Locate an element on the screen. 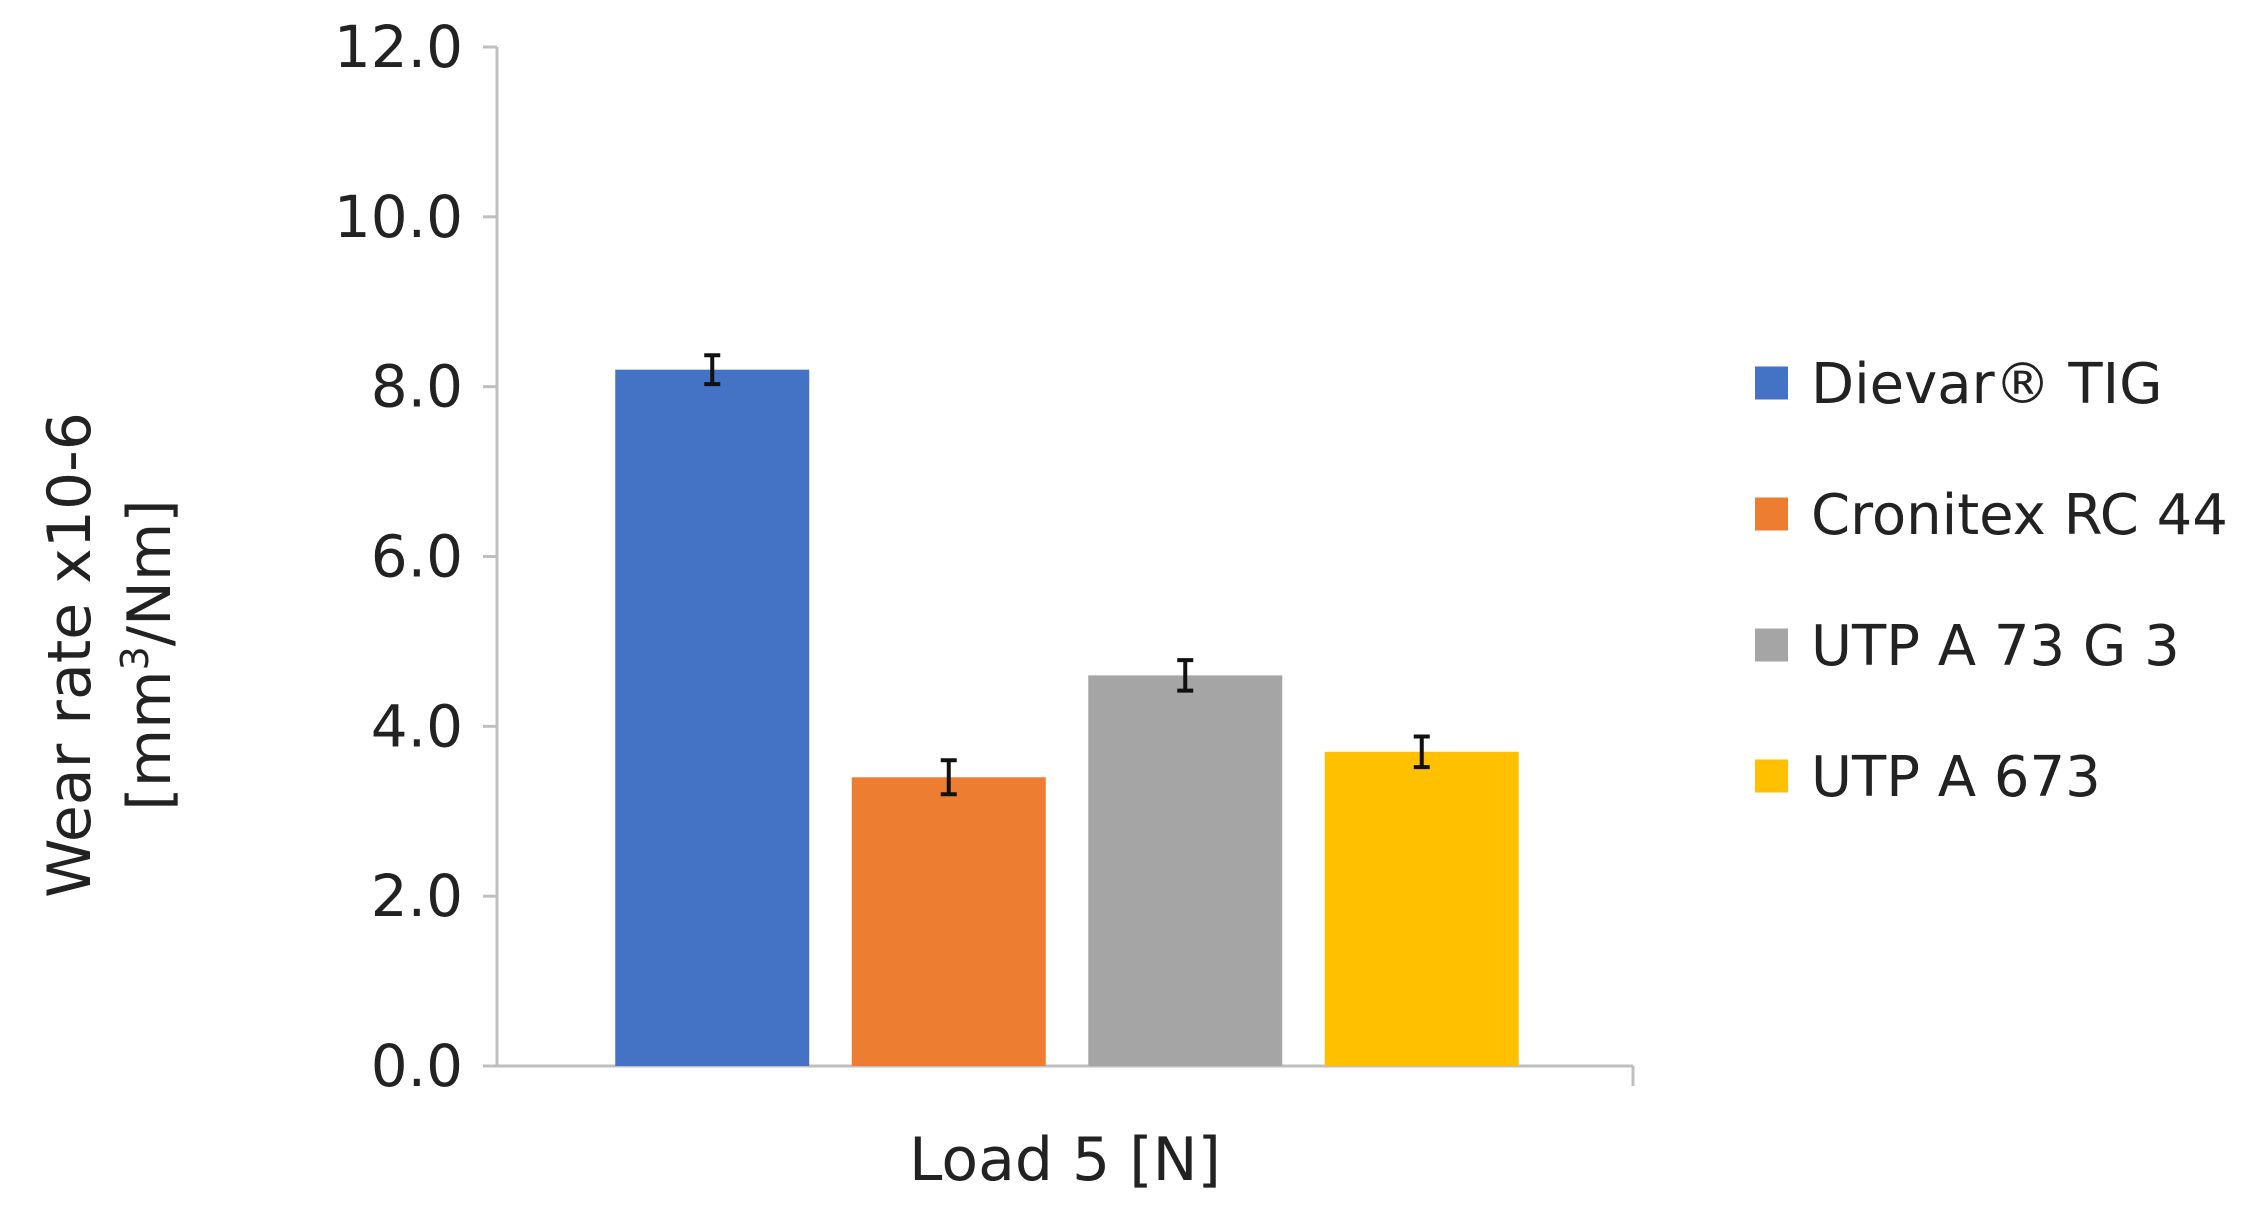 The width and height of the screenshot is (2248, 1214). y-tick-label: 6.0 is located at coordinates (417, 557).